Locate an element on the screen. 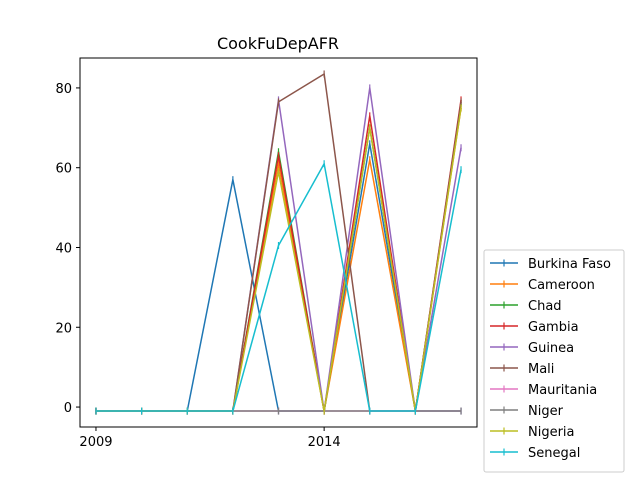  legend-label: Chad is located at coordinates (545, 306).